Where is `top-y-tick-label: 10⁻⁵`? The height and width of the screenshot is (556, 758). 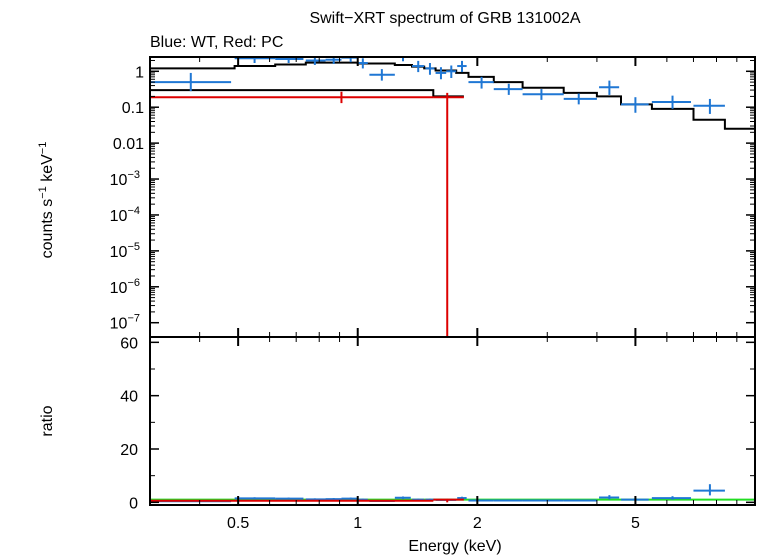 top-y-tick-label: 10⁻⁵ is located at coordinates (125, 251).